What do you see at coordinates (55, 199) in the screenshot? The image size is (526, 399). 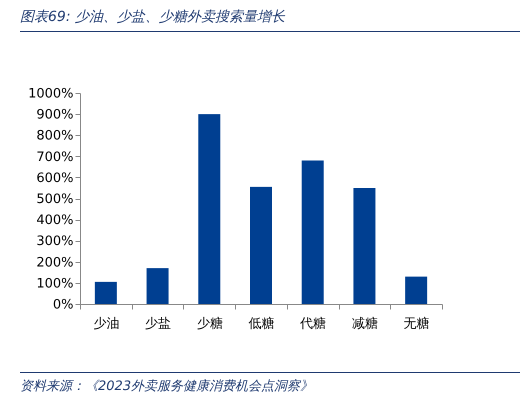 I see `y-tick-label: 500%` at bounding box center [55, 199].